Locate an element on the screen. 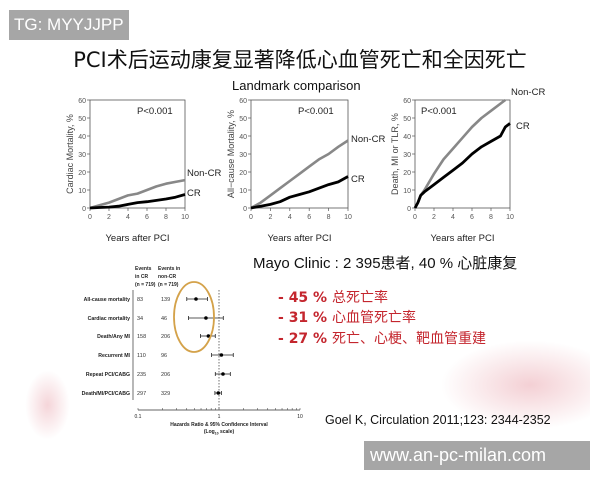 This screenshot has height=480, width=600. forest-row: Repeat PCI/CABG 235 206 is located at coordinates (158, 375).